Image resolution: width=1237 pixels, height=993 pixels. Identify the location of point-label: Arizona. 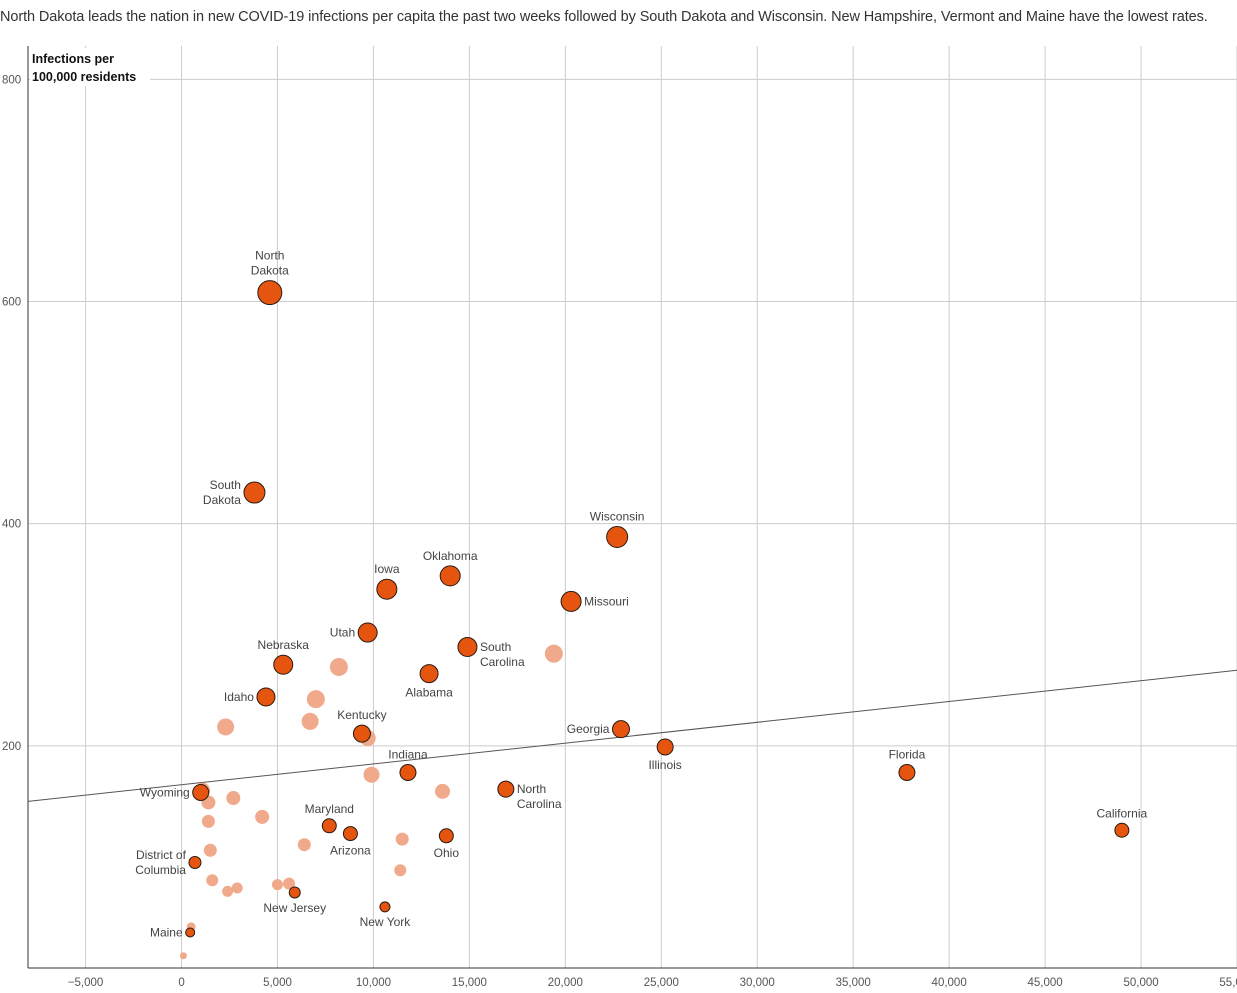
(350, 851).